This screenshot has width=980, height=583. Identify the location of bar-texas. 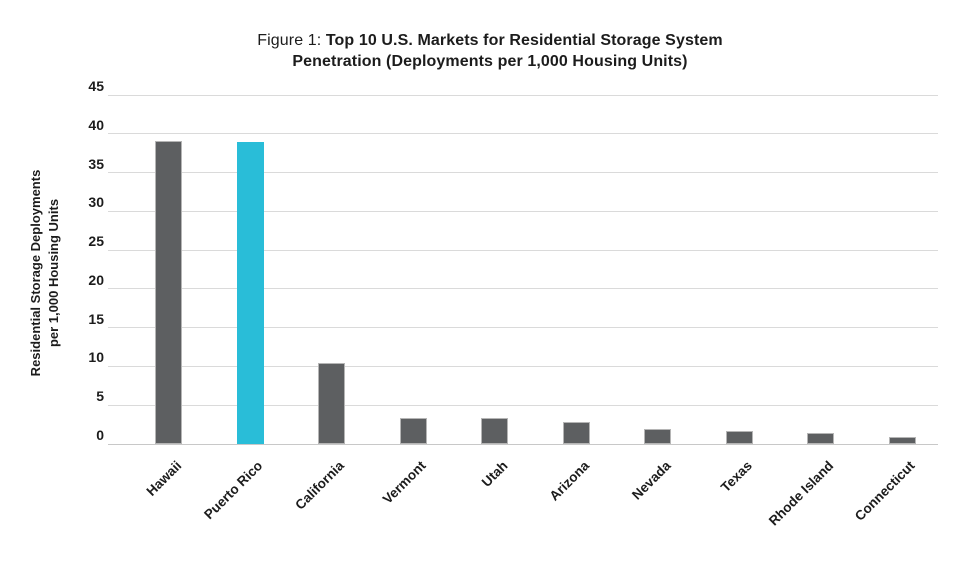
(739, 437).